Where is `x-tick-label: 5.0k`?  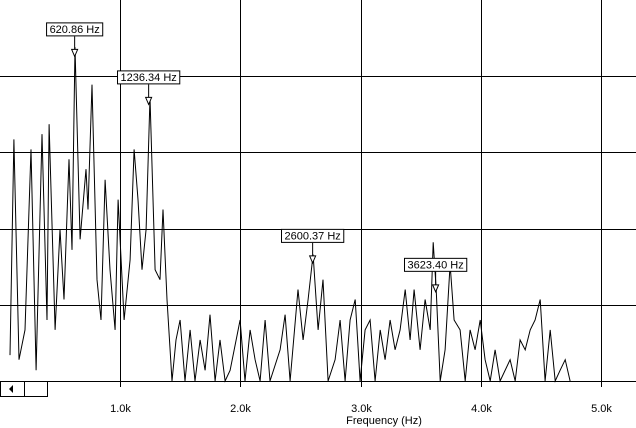
x-tick-label: 5.0k is located at coordinates (601, 409).